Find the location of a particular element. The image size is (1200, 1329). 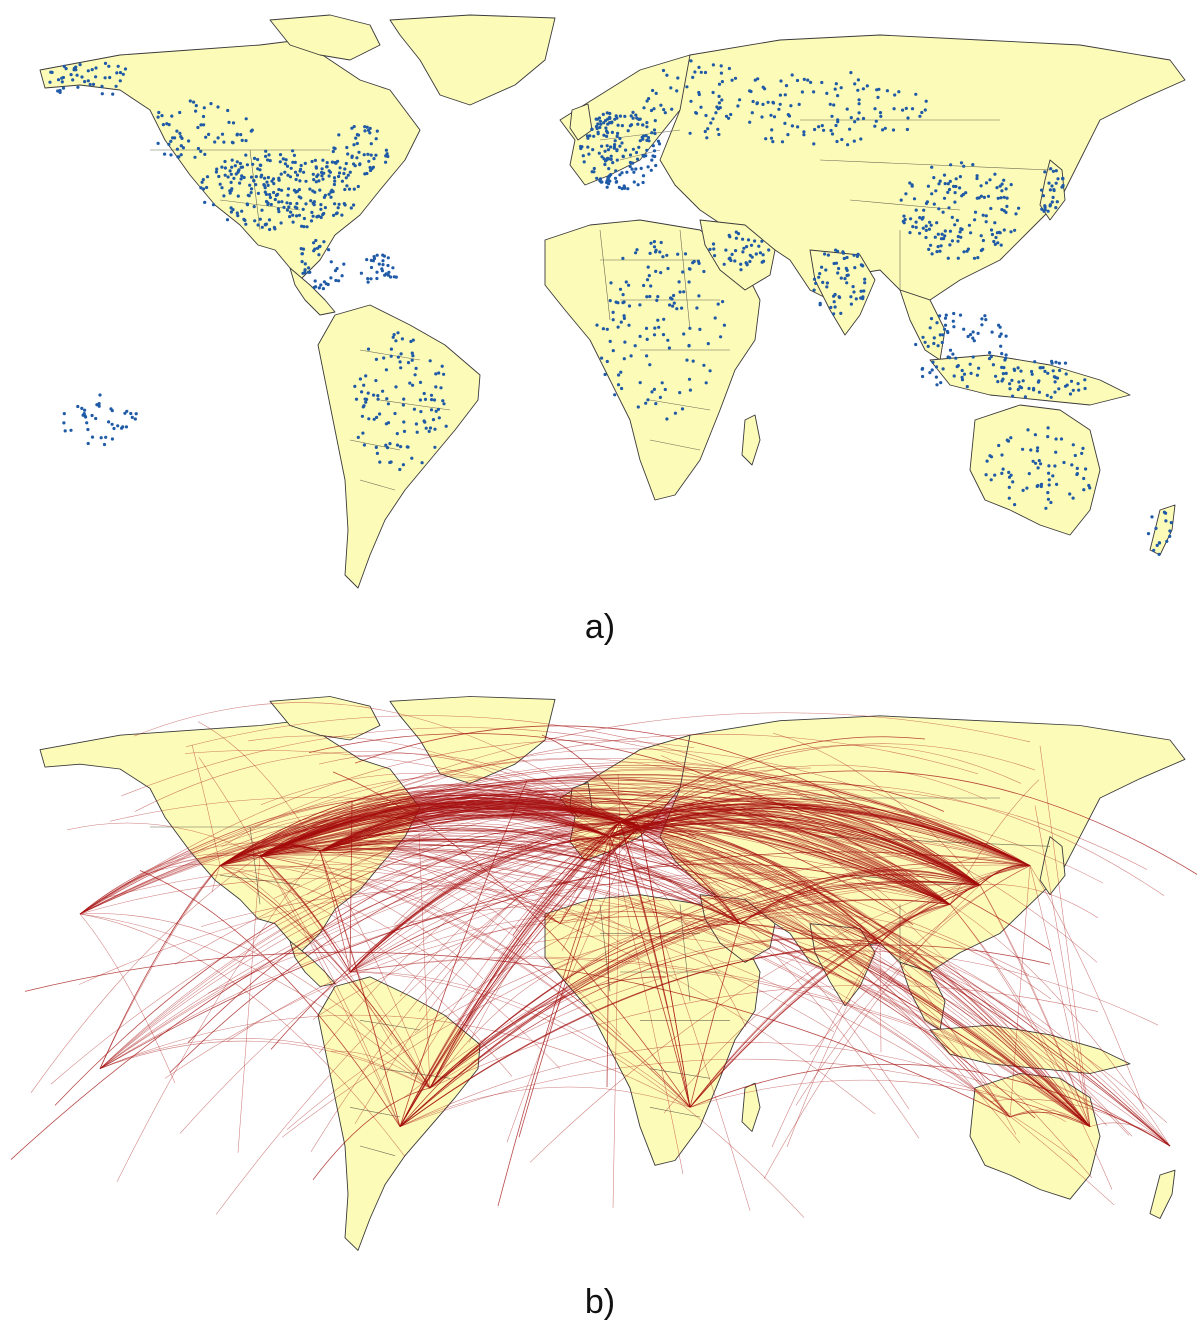

country-border is located at coordinates (905, 205).